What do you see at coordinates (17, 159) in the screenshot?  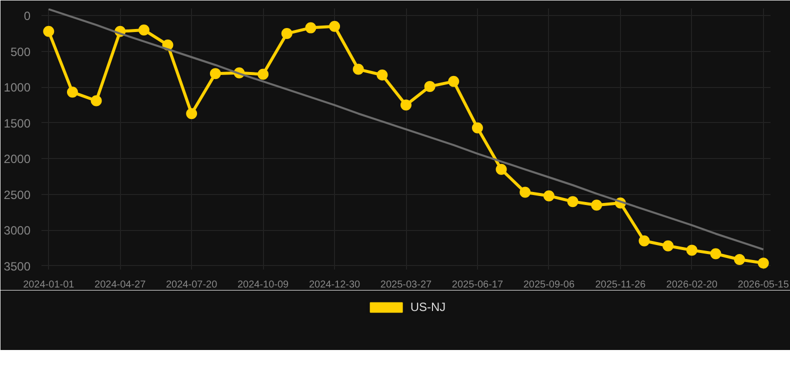 I see `y-tick-label: 2000` at bounding box center [17, 159].